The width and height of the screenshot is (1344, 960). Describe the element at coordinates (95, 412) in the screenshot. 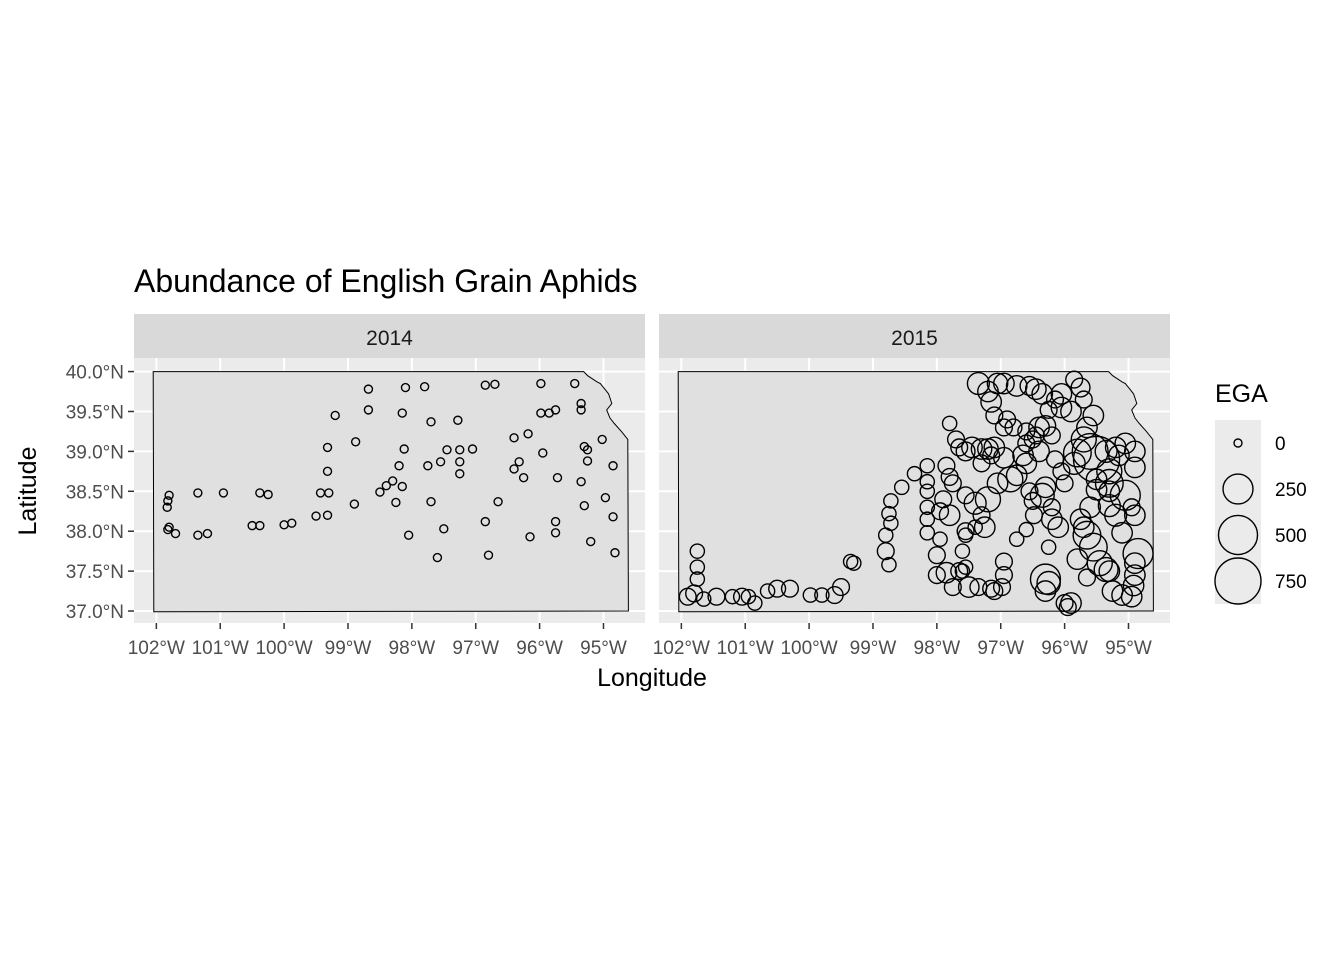

I see `y-tick-label: 39.5°N` at that location.